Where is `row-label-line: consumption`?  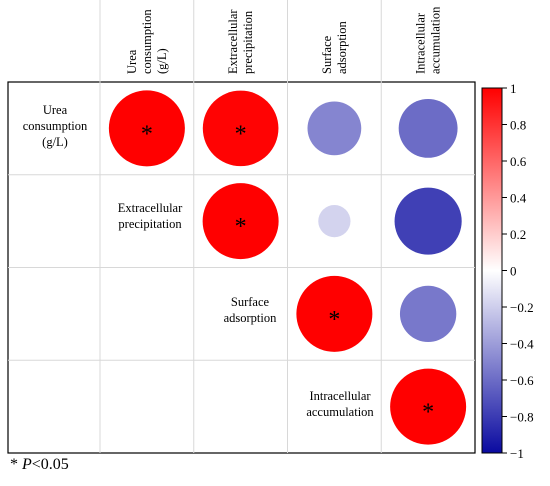
row-label-line: consumption is located at coordinates (55, 126).